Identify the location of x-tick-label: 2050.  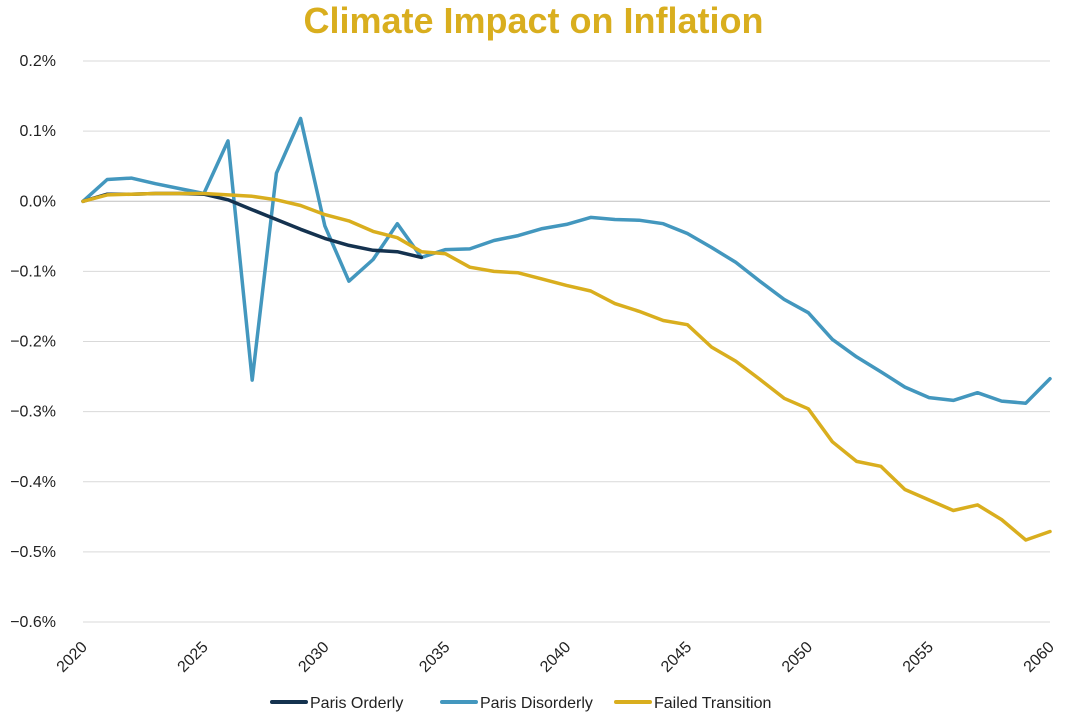
(797, 657).